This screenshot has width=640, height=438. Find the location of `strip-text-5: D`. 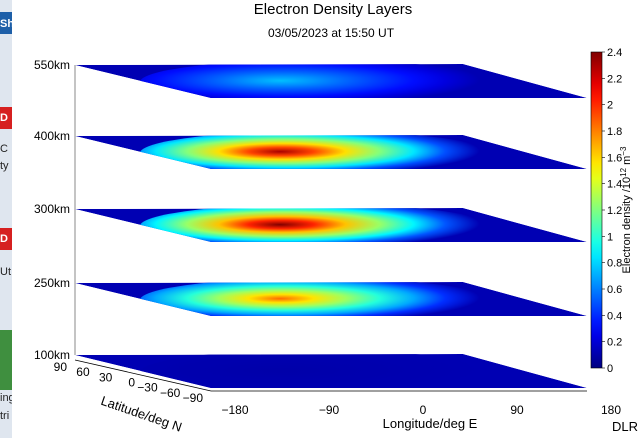

strip-text-5: D is located at coordinates (4, 239).